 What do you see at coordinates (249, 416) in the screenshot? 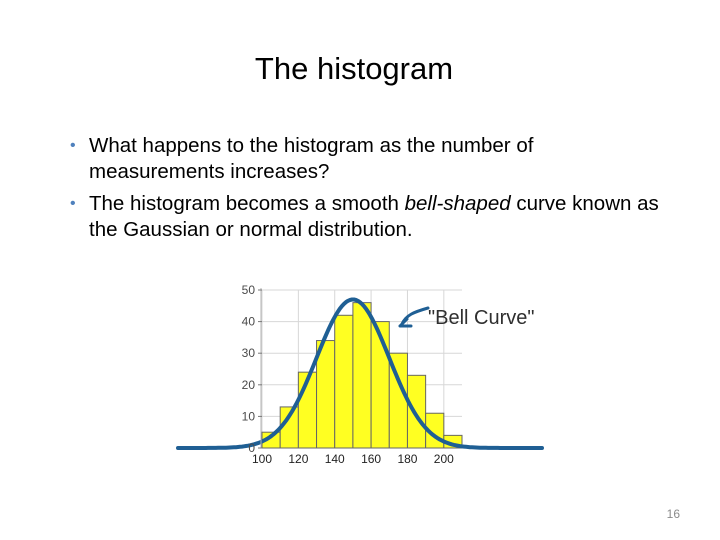
I see `y-tick-label: 10` at bounding box center [249, 416].